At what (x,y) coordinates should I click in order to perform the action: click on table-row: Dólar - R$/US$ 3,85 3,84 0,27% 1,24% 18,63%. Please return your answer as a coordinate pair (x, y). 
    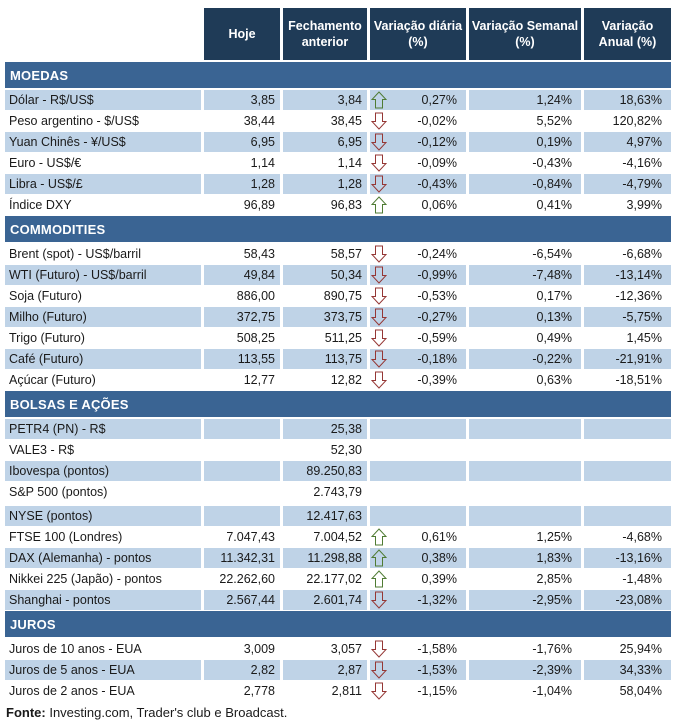
    Looking at the image, I should click on (338, 100).